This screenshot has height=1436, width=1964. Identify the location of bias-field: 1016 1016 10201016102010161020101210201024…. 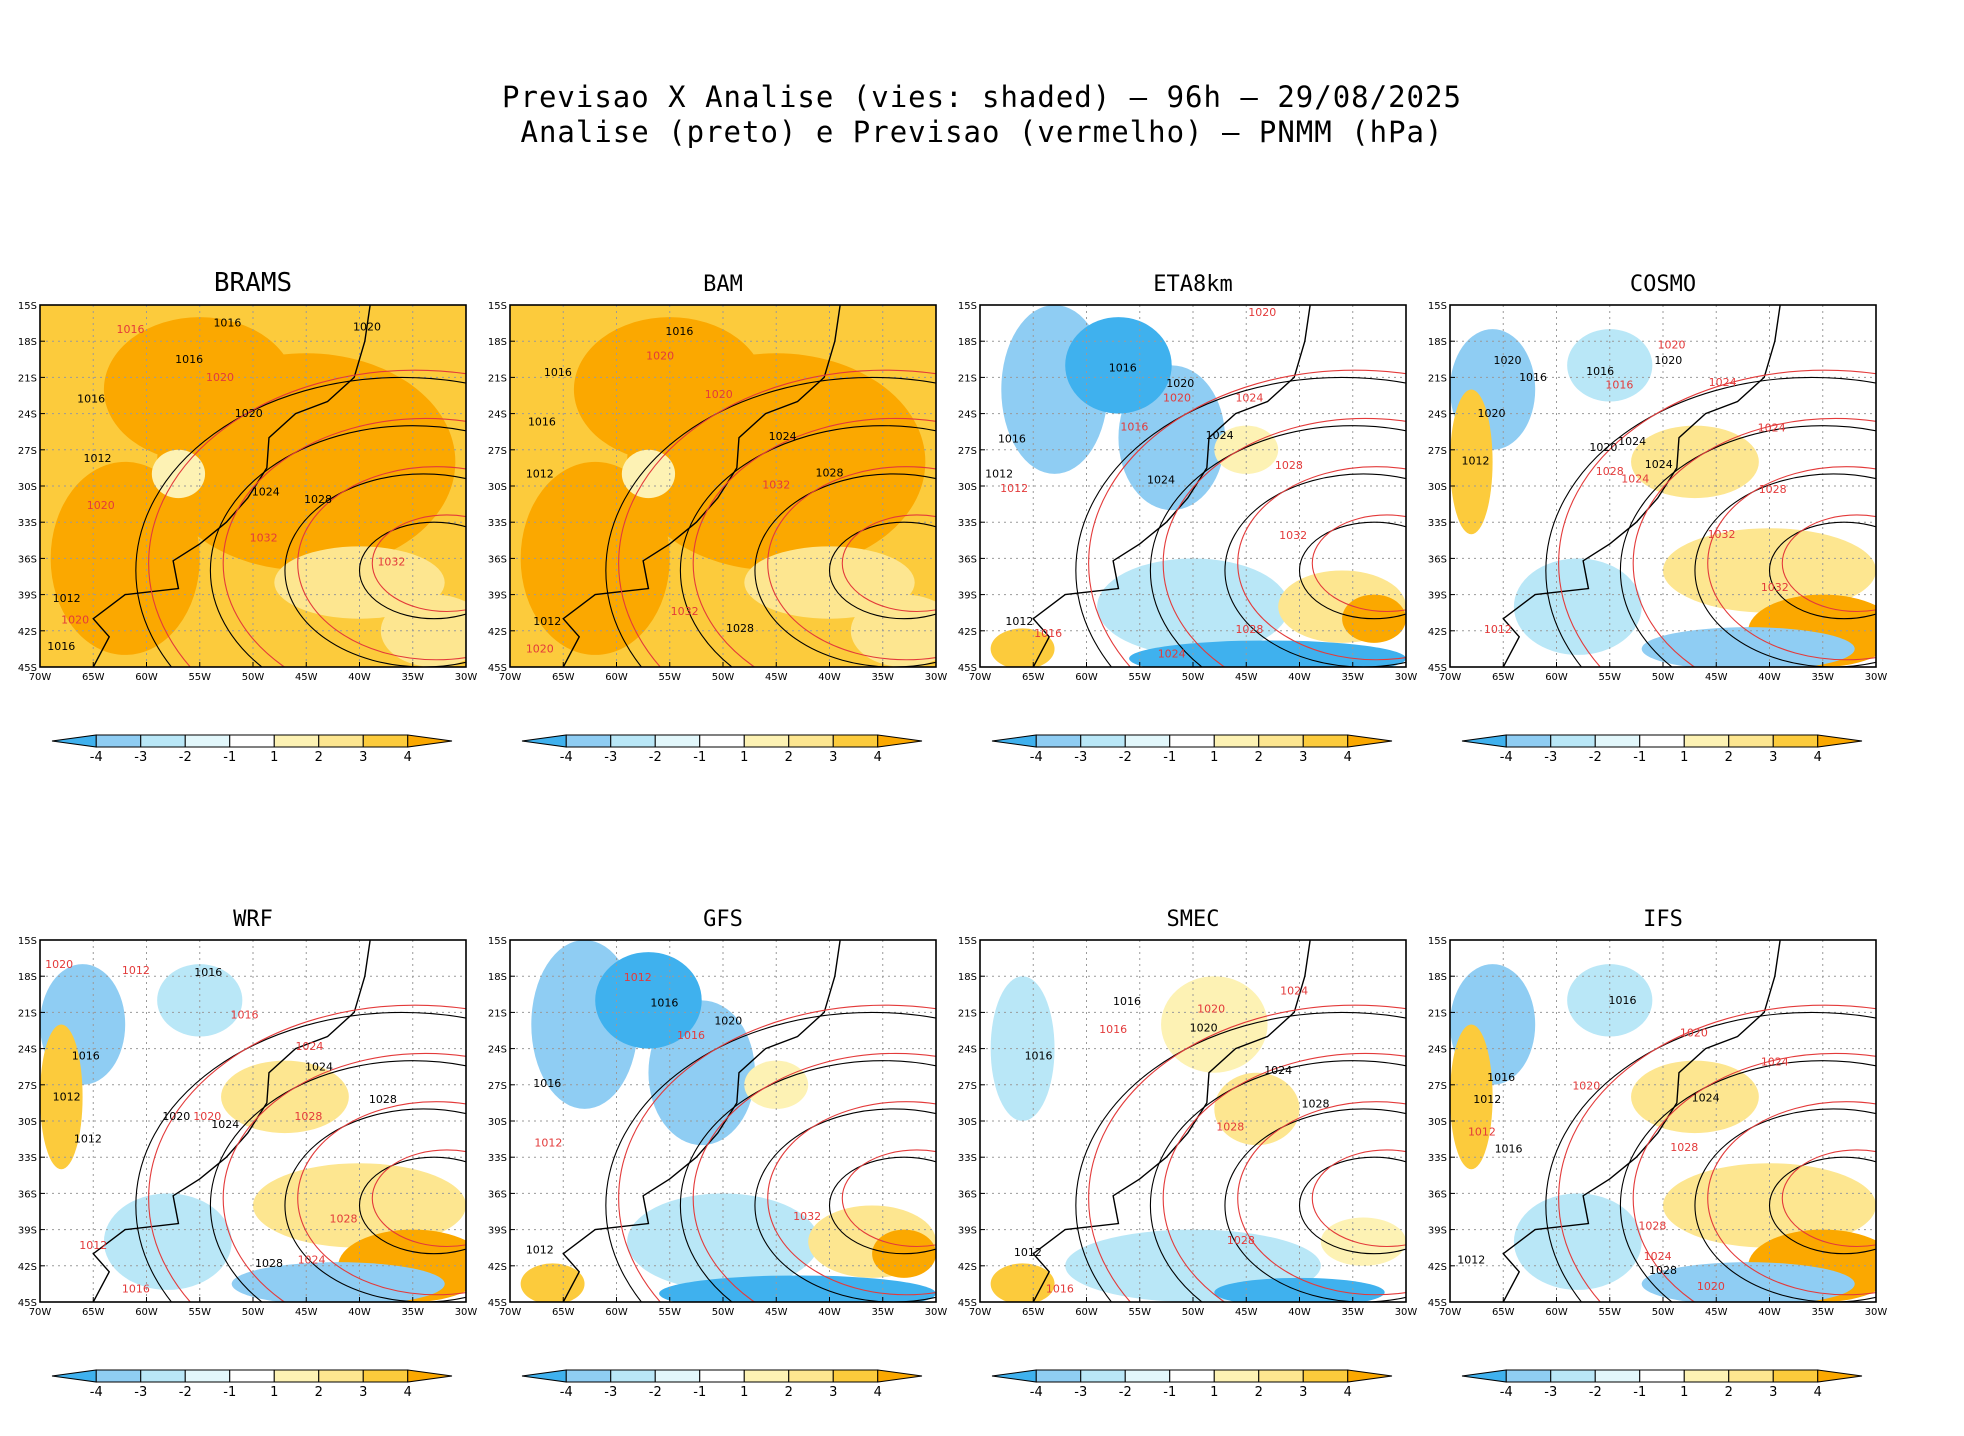
(253, 486).